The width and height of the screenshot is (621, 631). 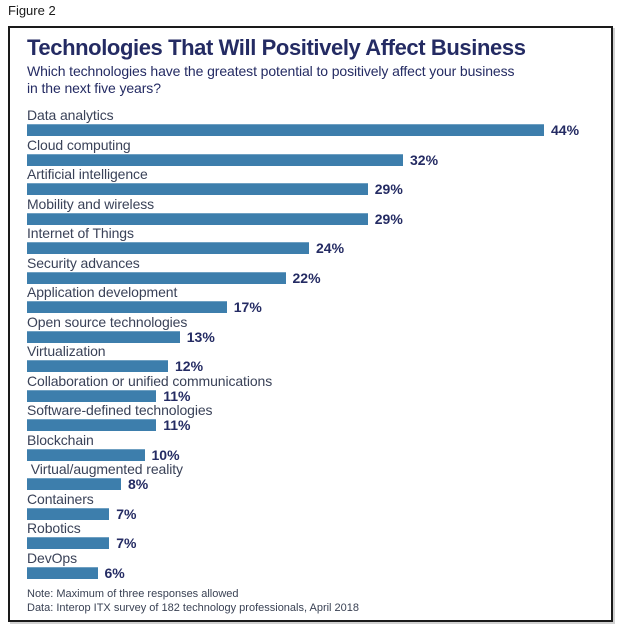 I want to click on note-line: Note: Maximum of three responses allowed, so click(x=133, y=593).